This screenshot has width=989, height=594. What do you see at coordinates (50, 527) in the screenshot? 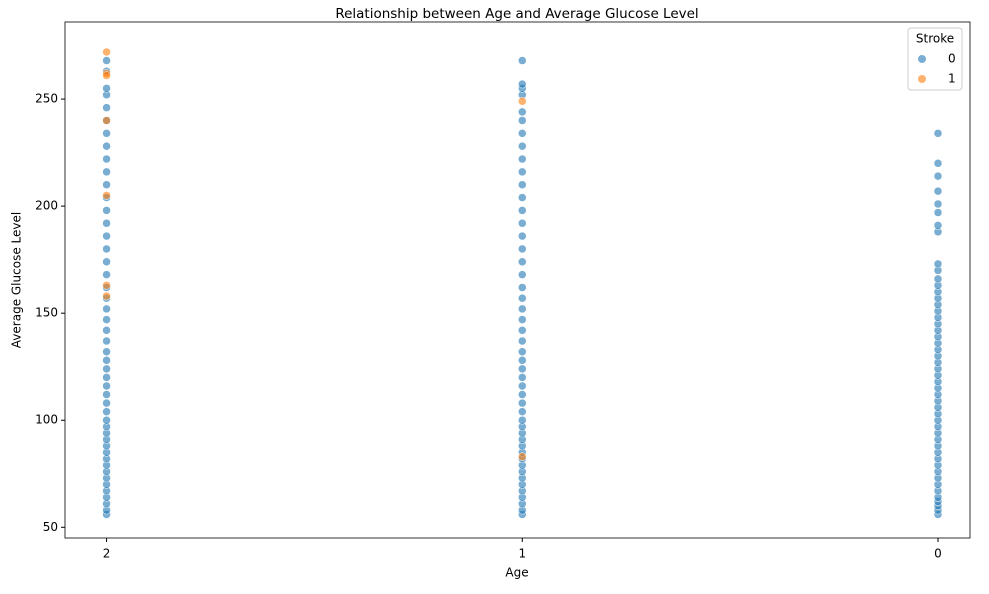
I see `y-tick-label: 50` at bounding box center [50, 527].